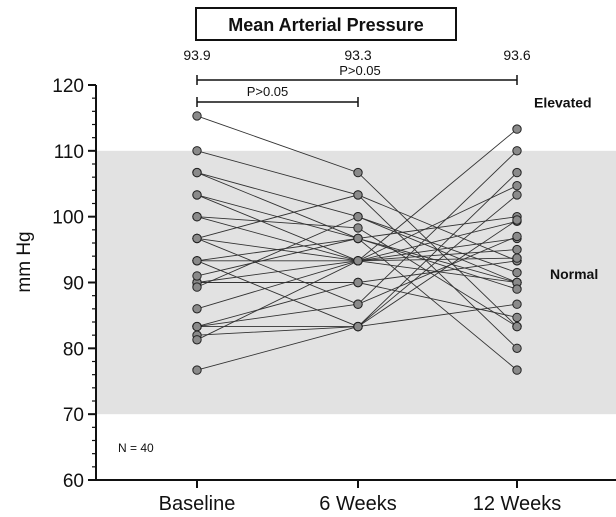  What do you see at coordinates (358, 217) in the screenshot?
I see `data-point-18-6-weeks` at bounding box center [358, 217].